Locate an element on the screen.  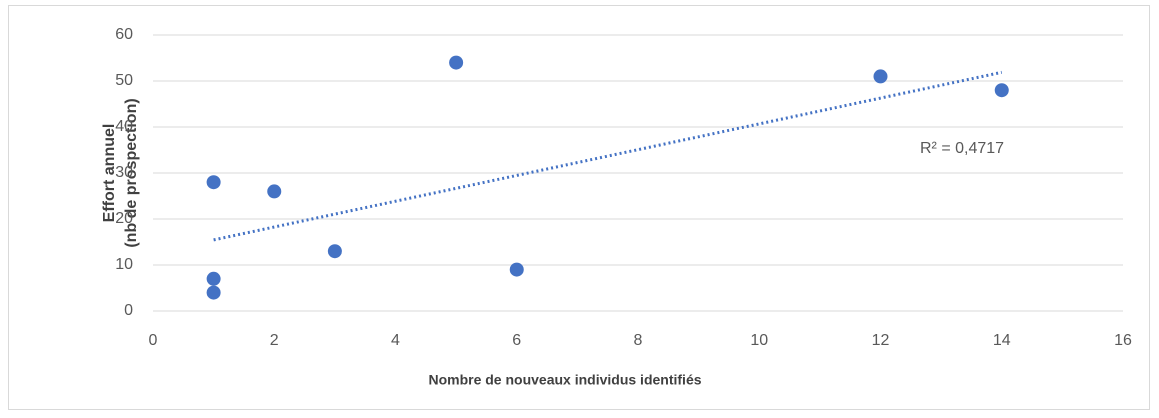
y-tick-label: 40 is located at coordinates (124, 126).